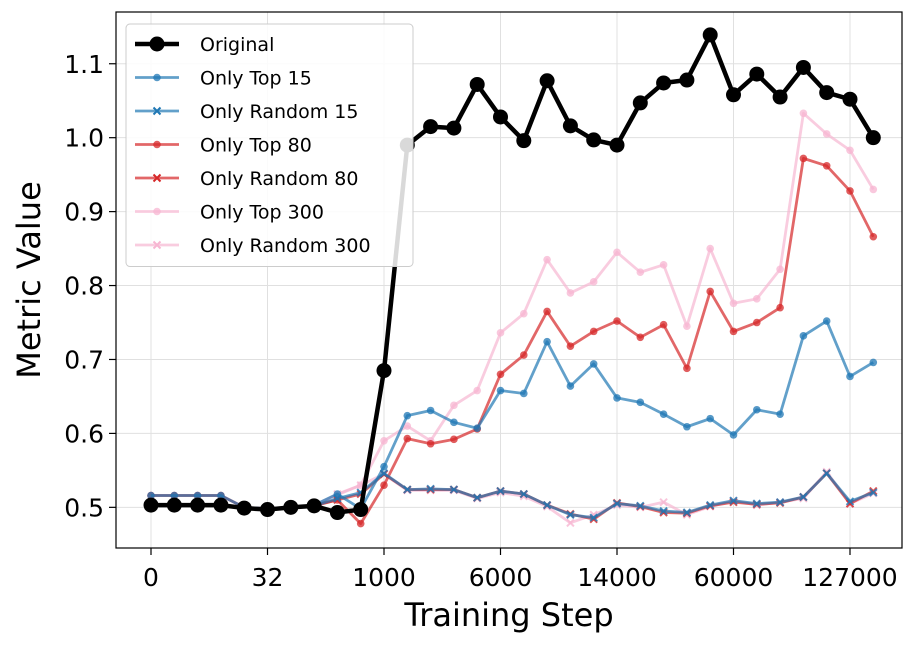  What do you see at coordinates (268, 577) in the screenshot?
I see `x-tick-label: 32` at bounding box center [268, 577].